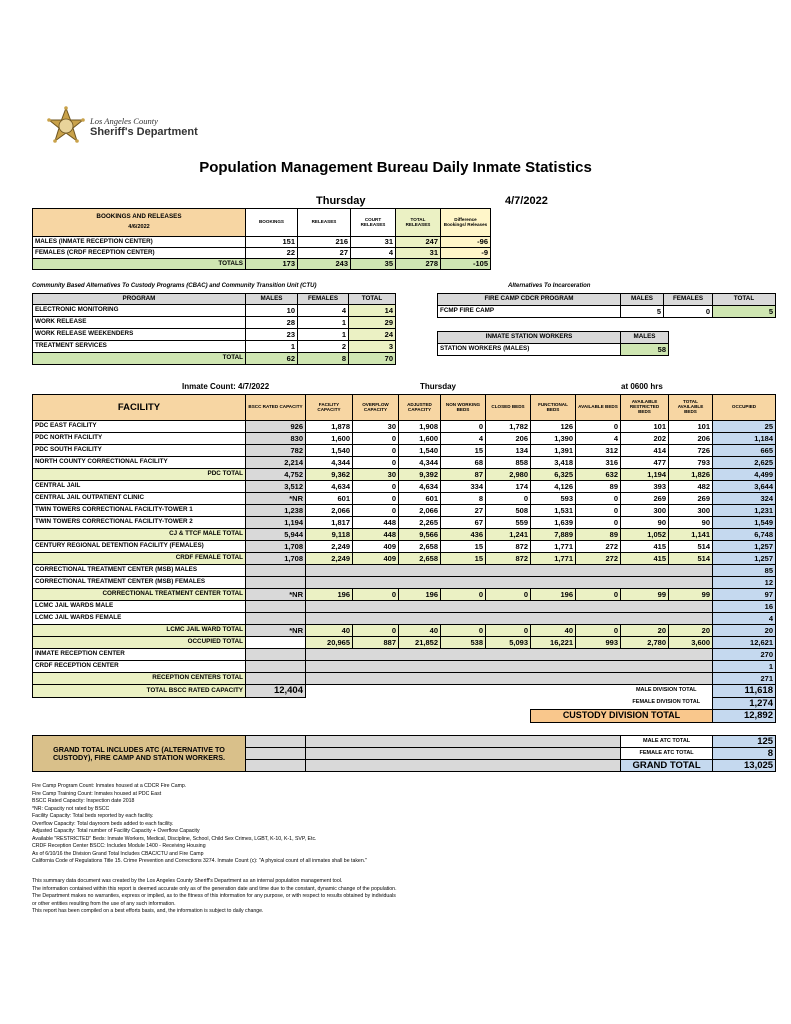 The image size is (791, 1024). Describe the element at coordinates (508, 558) in the screenshot. I see `cell-value: 872` at that location.